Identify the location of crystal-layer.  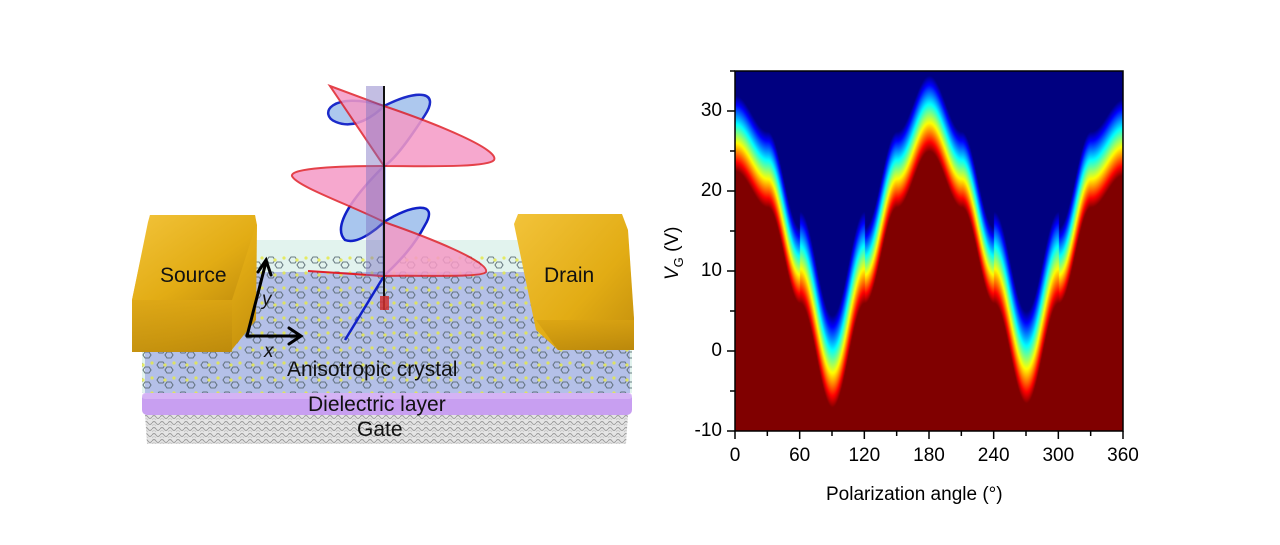
(387, 316).